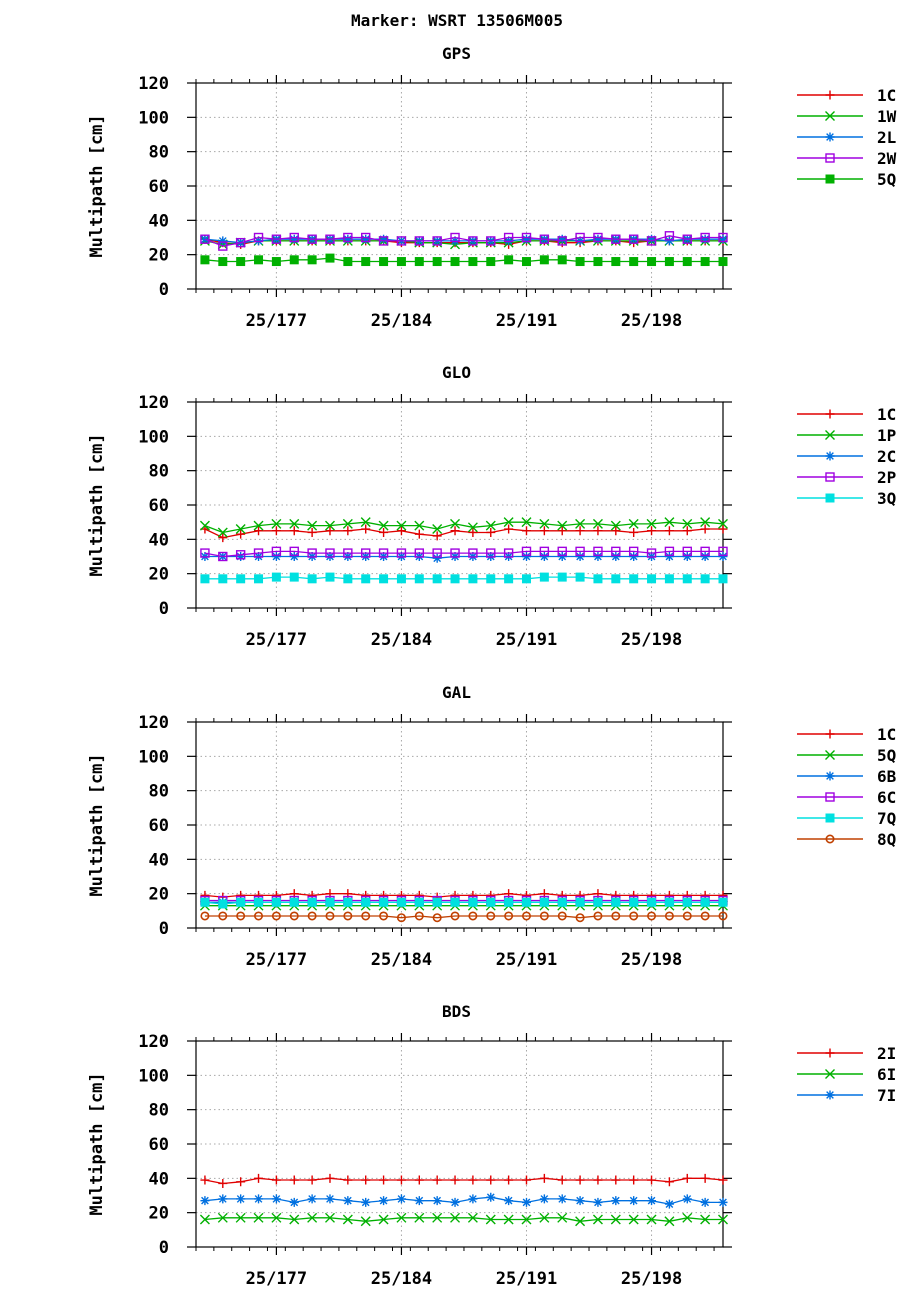  I want to click on series-2p, so click(464, 554).